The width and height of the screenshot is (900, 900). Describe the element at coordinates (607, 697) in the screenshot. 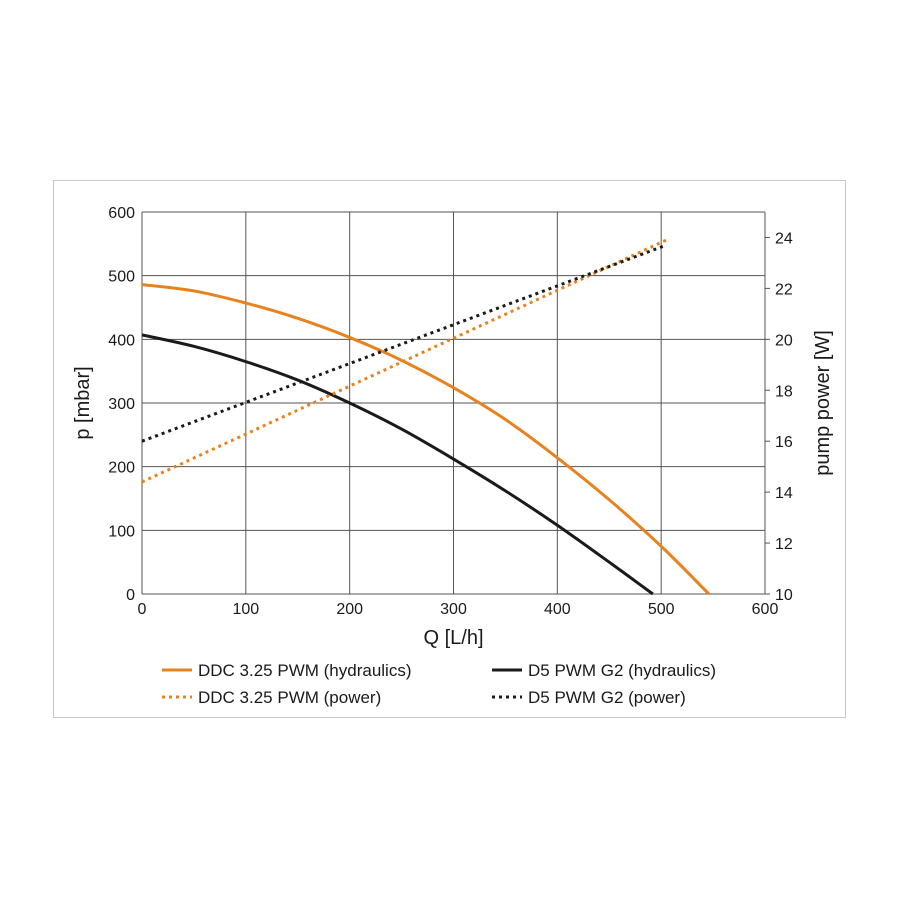

I see `legend-label: D5 PWM G2 (power)` at that location.